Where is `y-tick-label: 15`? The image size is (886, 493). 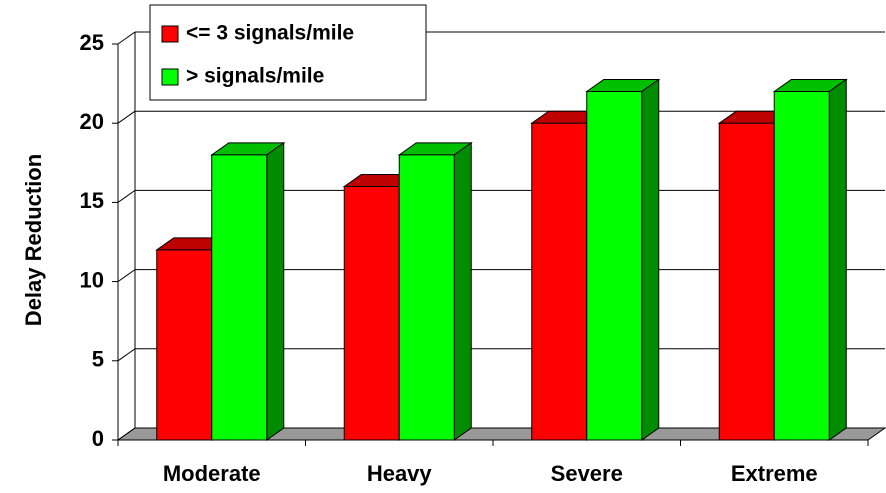
y-tick-label: 15 is located at coordinates (92, 200).